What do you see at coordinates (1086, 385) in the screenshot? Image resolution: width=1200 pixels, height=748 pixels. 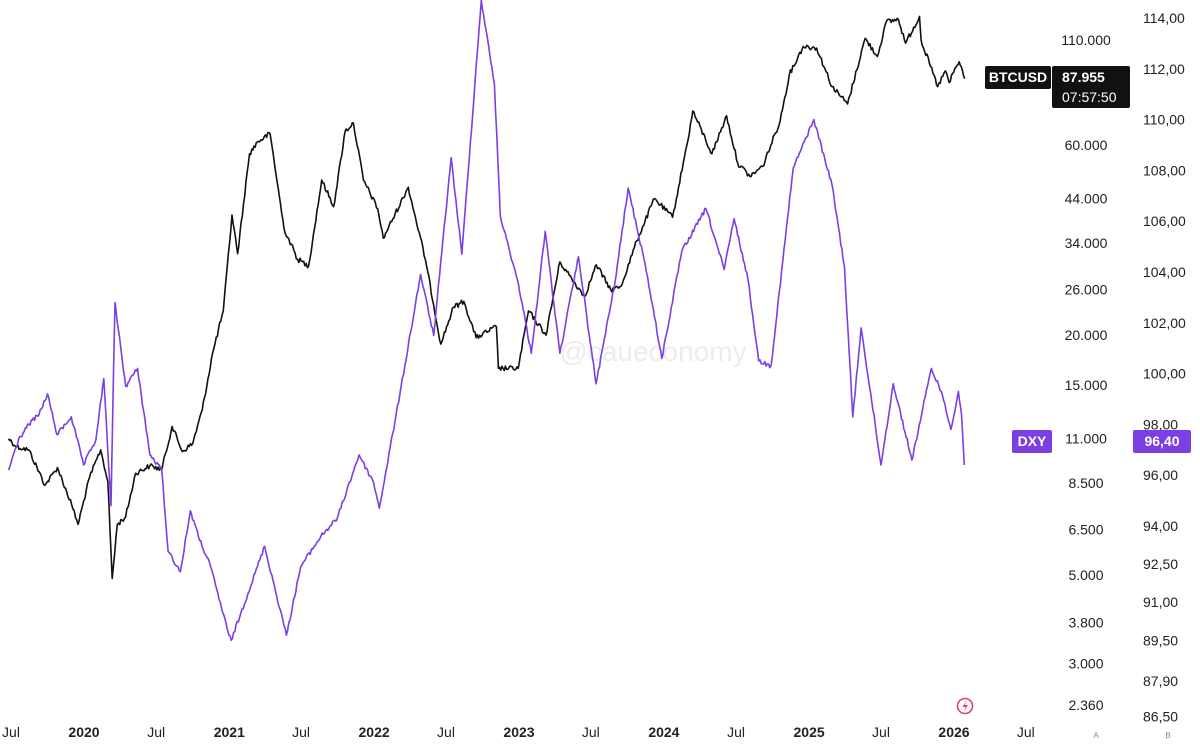 I see `btc-axis-tick-label: 15.000` at bounding box center [1086, 385].